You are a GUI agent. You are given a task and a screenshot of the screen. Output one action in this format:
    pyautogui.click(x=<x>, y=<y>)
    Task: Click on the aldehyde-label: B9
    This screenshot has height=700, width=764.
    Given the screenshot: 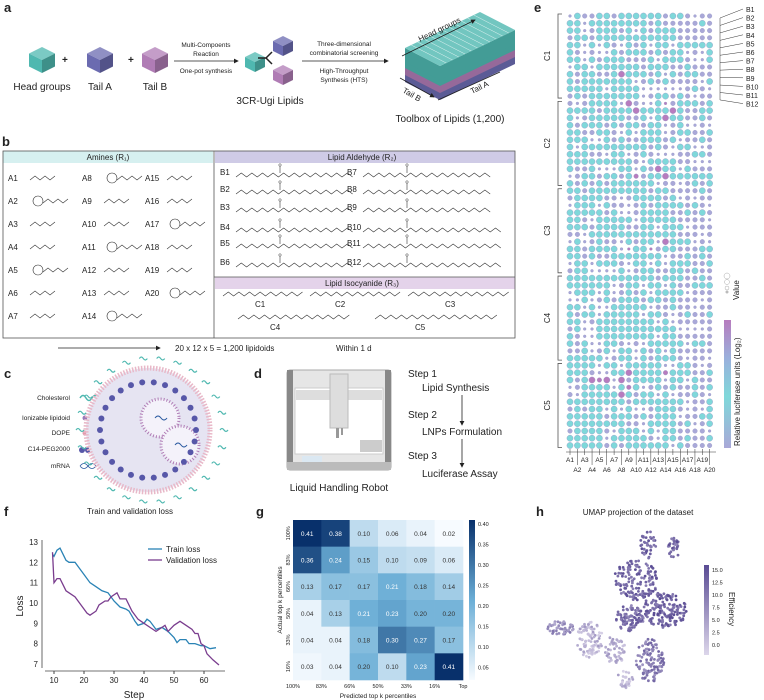 What is the action you would take?
    pyautogui.click(x=352, y=207)
    